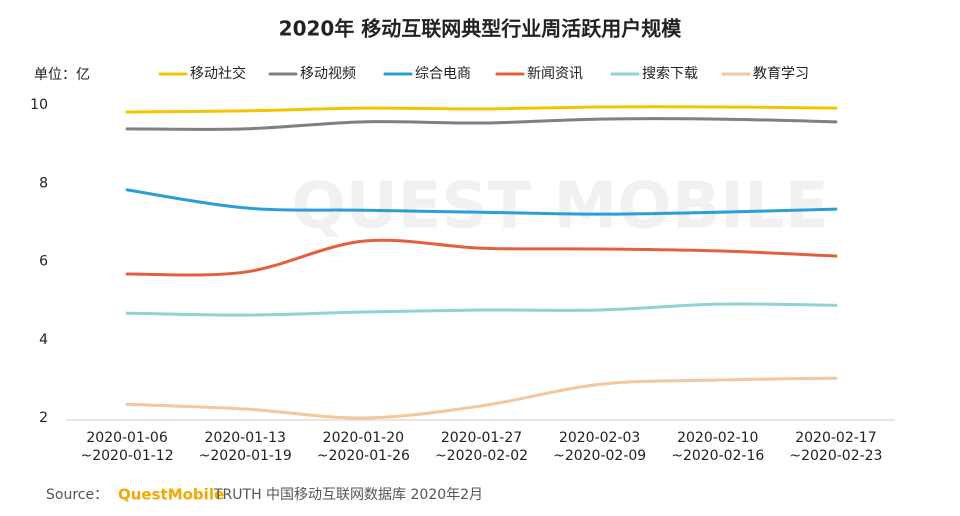 The height and width of the screenshot is (516, 960). I want to click on x-tick-label: 2020-02-17, so click(835, 438).